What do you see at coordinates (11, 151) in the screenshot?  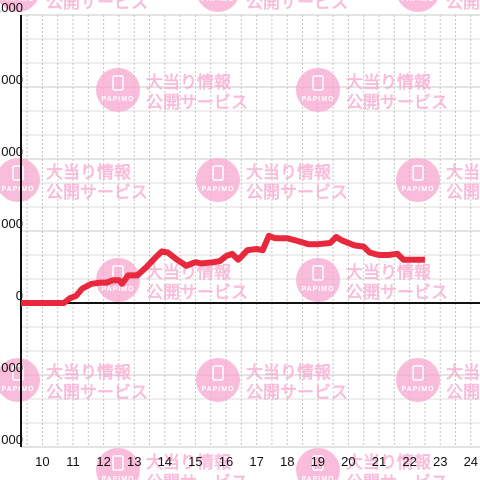 I see `y-tick-label: 6,000` at bounding box center [11, 151].